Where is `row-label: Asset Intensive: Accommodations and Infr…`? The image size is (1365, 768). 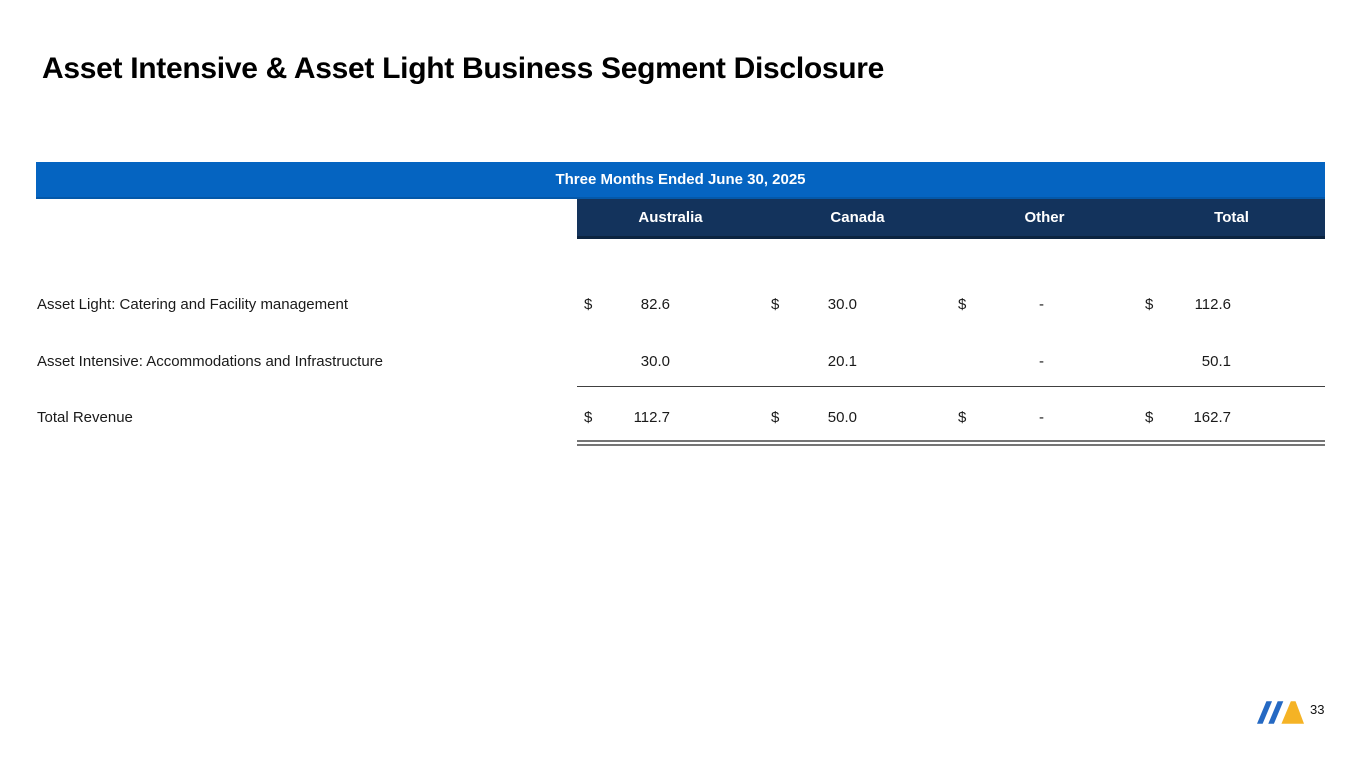
row-label: Asset Intensive: Accommodations and Infr… is located at coordinates (210, 361).